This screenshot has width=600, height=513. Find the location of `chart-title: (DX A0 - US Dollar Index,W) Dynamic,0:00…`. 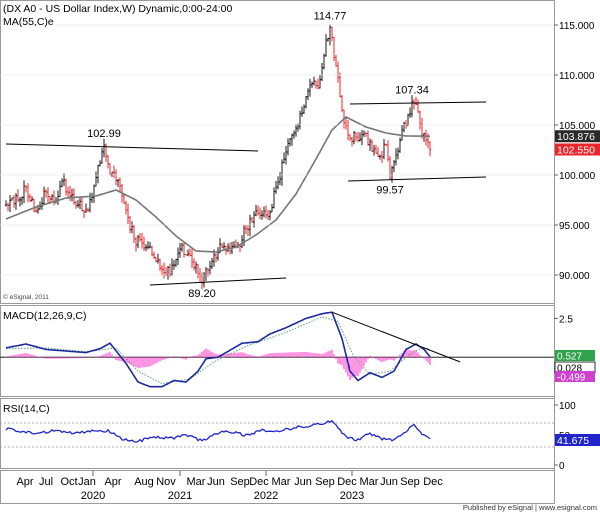

chart-title: (DX A0 - US Dollar Index,W) Dynamic,0:00… is located at coordinates (117, 9).